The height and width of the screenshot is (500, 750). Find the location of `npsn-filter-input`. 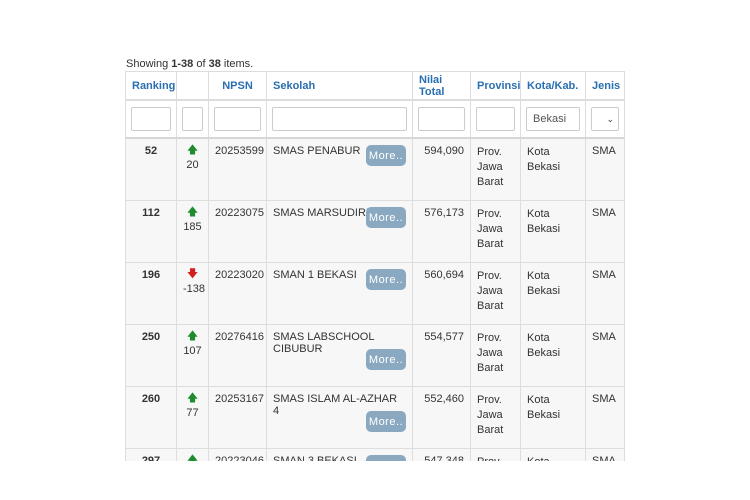

npsn-filter-input is located at coordinates (237, 119).